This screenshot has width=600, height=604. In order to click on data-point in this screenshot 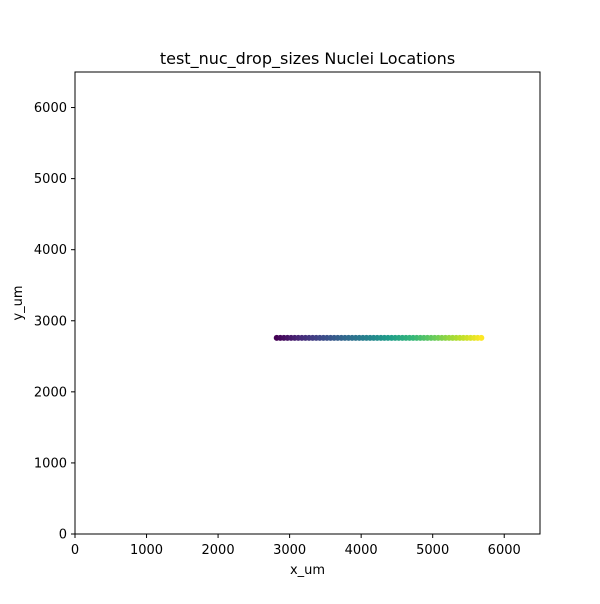, I will do `click(481, 337)`.